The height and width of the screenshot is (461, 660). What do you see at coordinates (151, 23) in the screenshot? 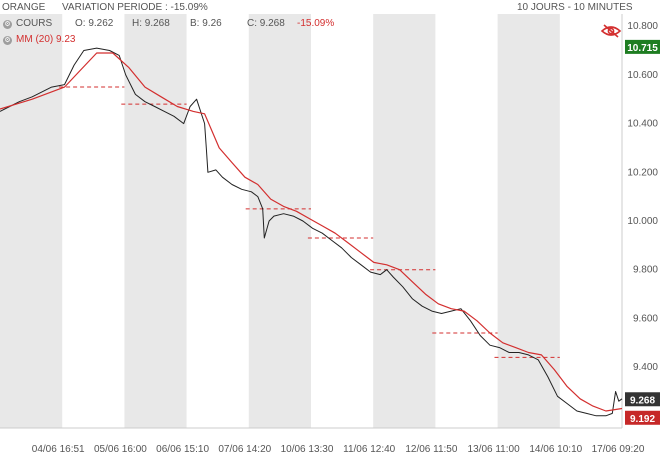
I see `legend-high: H: 9.268` at bounding box center [151, 23].